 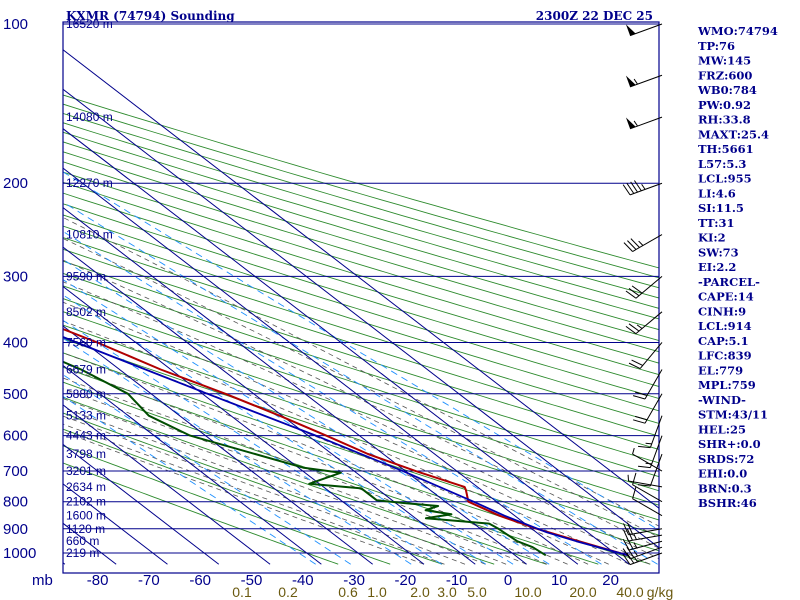 What do you see at coordinates (610, 580) in the screenshot?
I see `temperature-tick-label: 20` at bounding box center [610, 580].